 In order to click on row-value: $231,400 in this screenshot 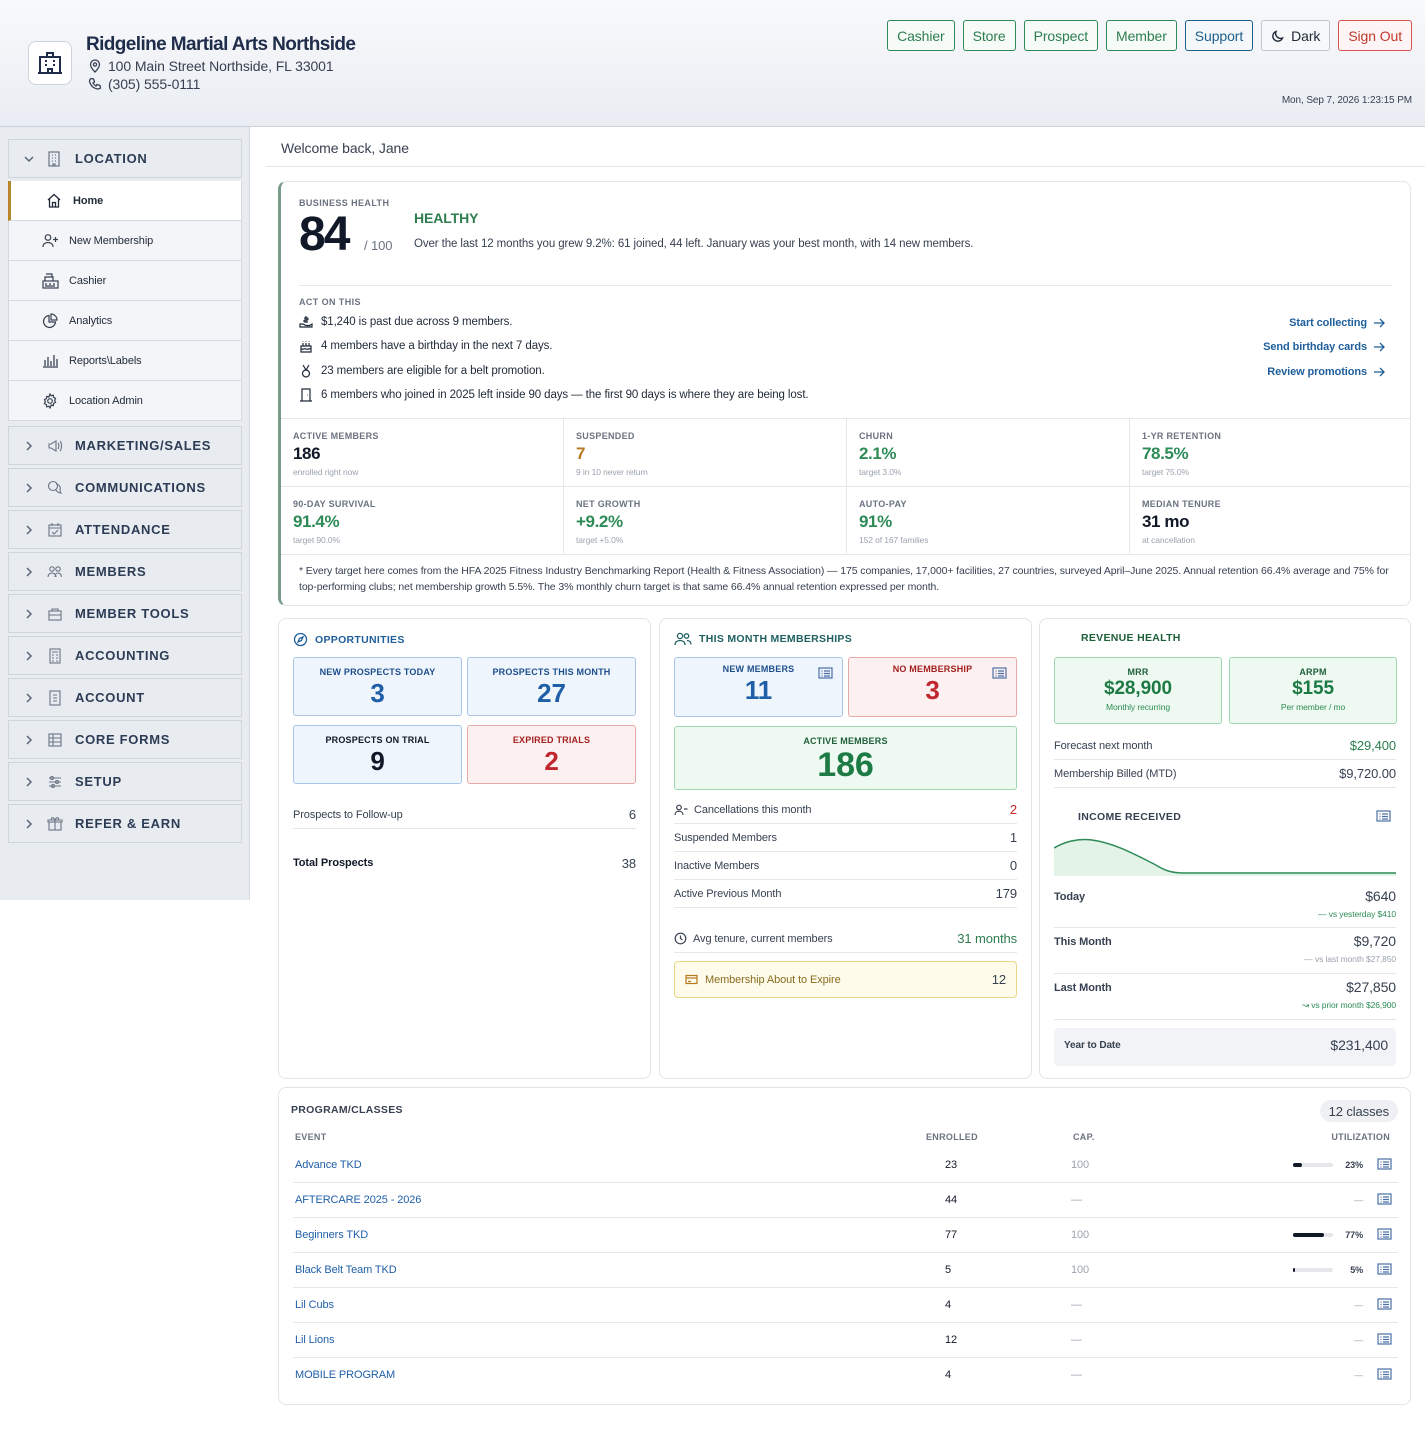, I will do `click(1359, 1045)`.